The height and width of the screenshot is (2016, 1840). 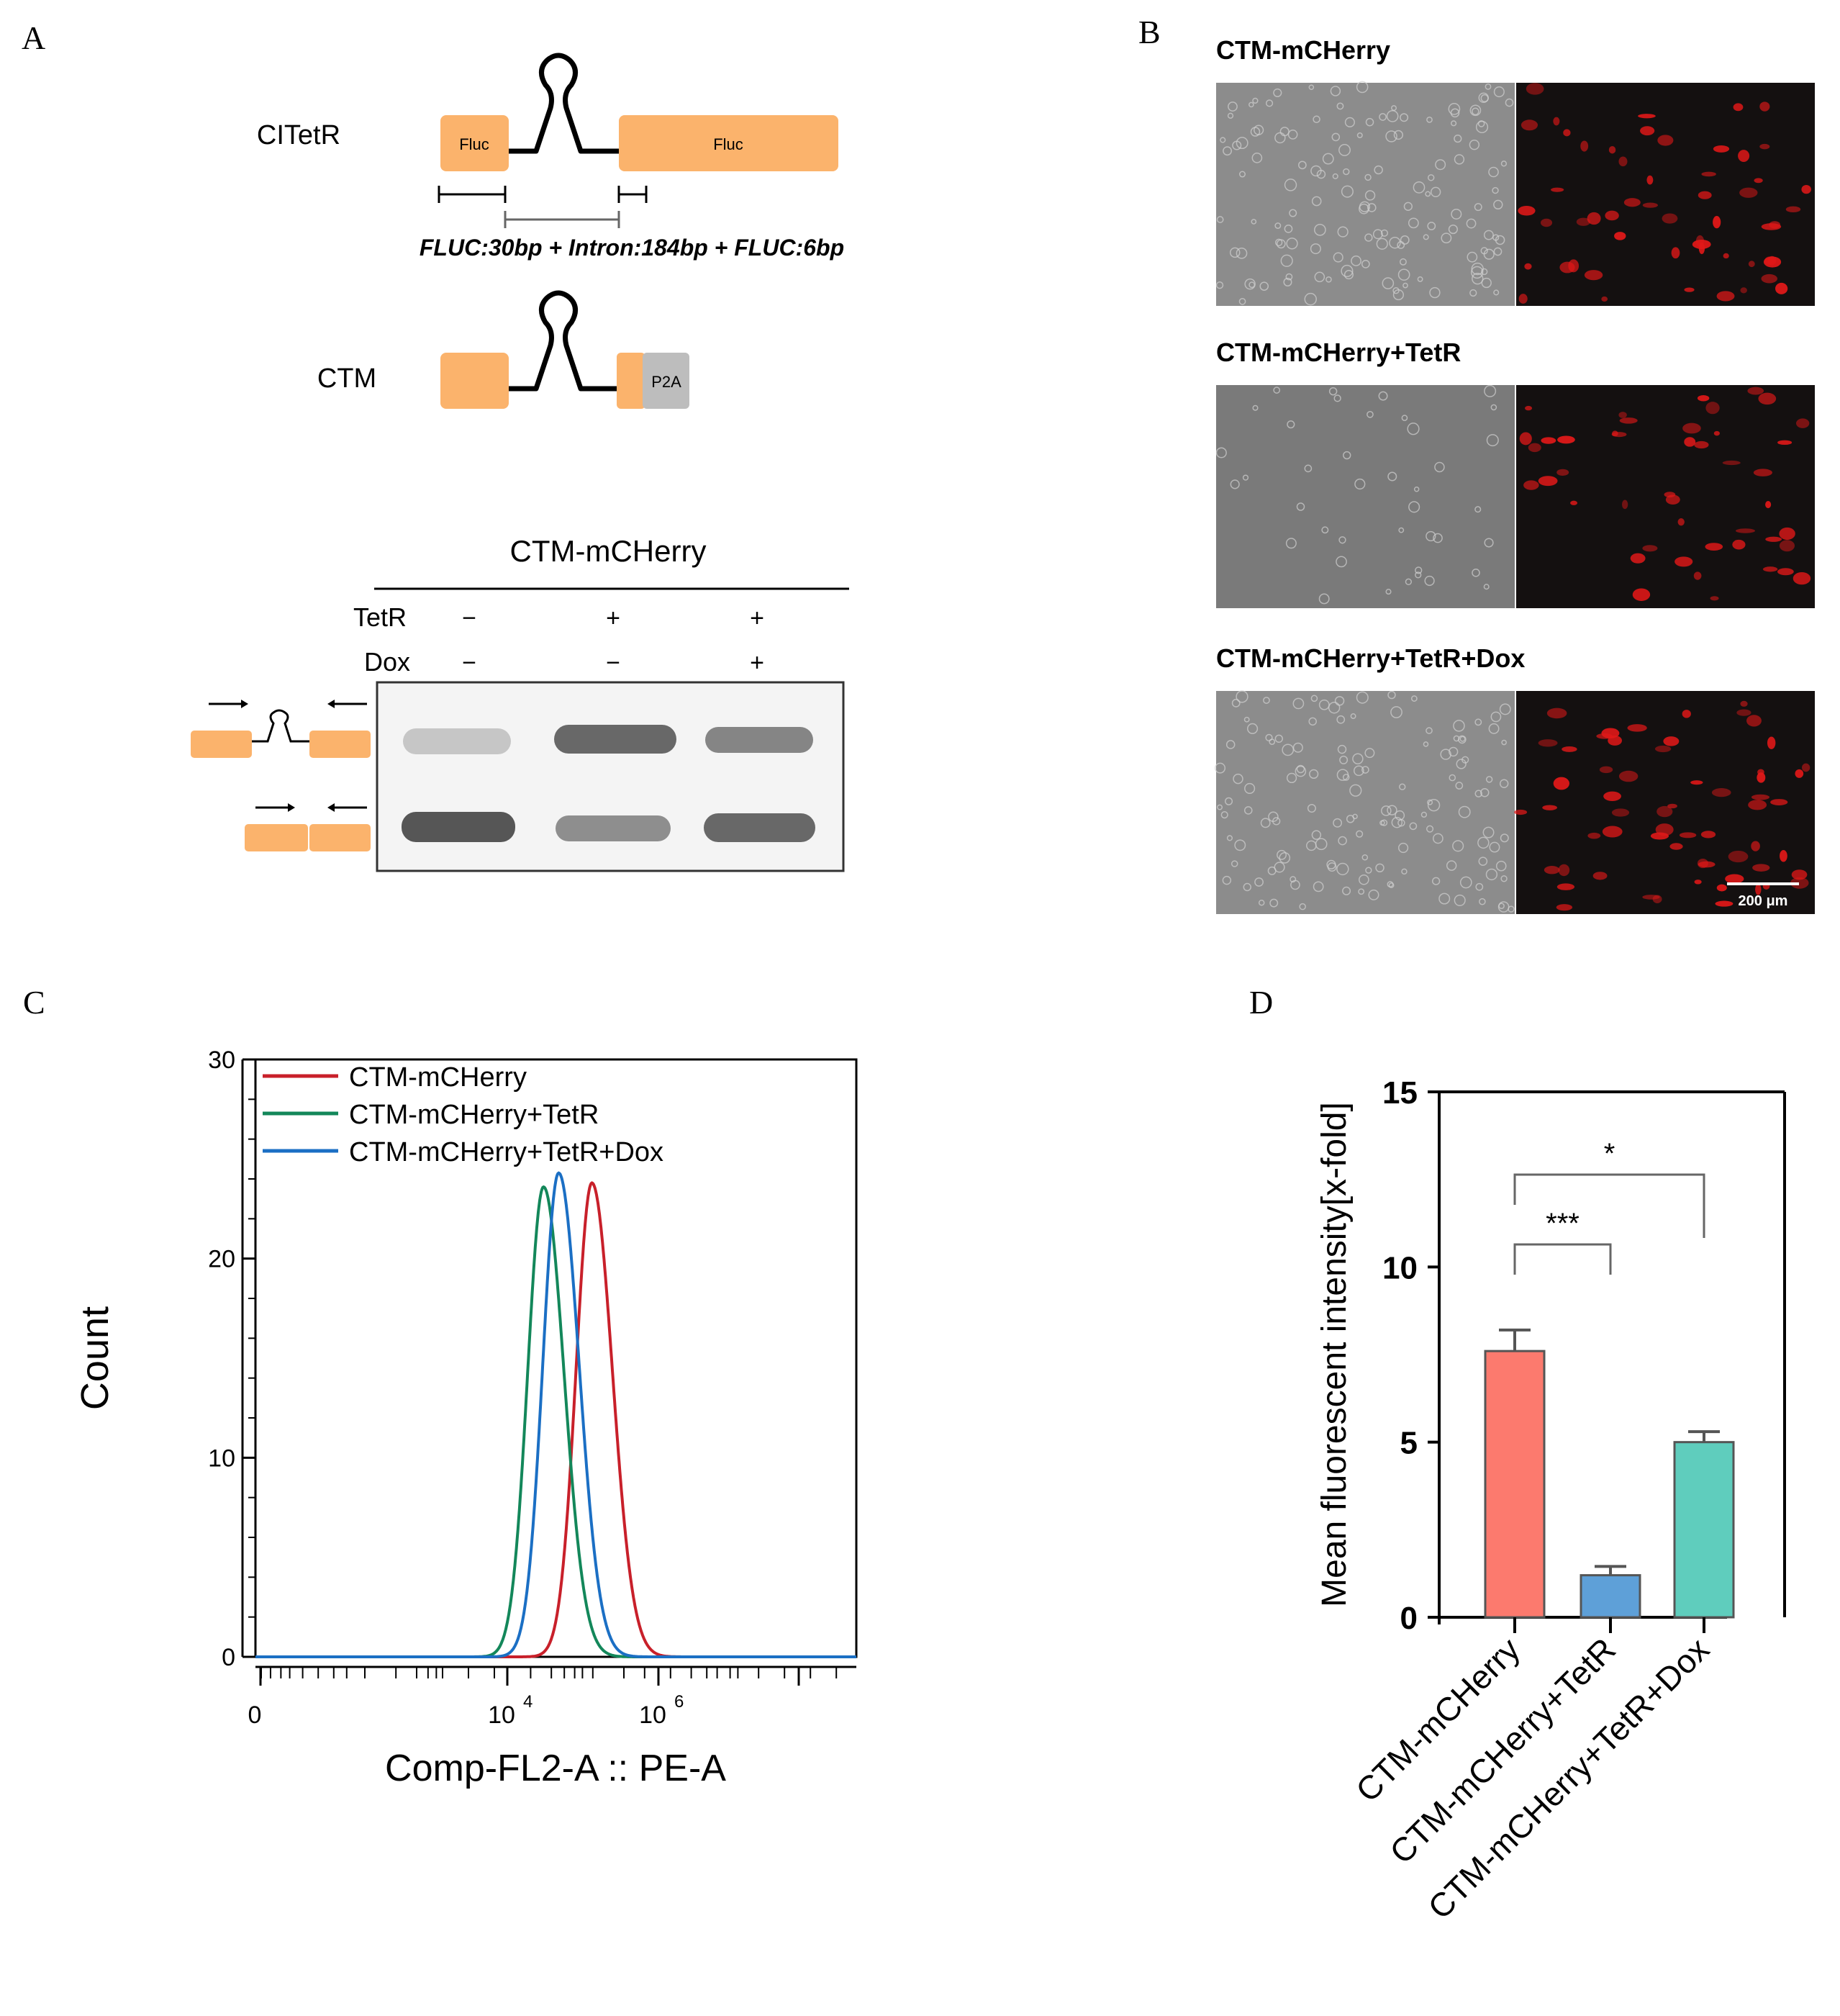 I want to click on y-axis-label: Mean fluorescent intensity[x-fold], so click(x=1335, y=1354).